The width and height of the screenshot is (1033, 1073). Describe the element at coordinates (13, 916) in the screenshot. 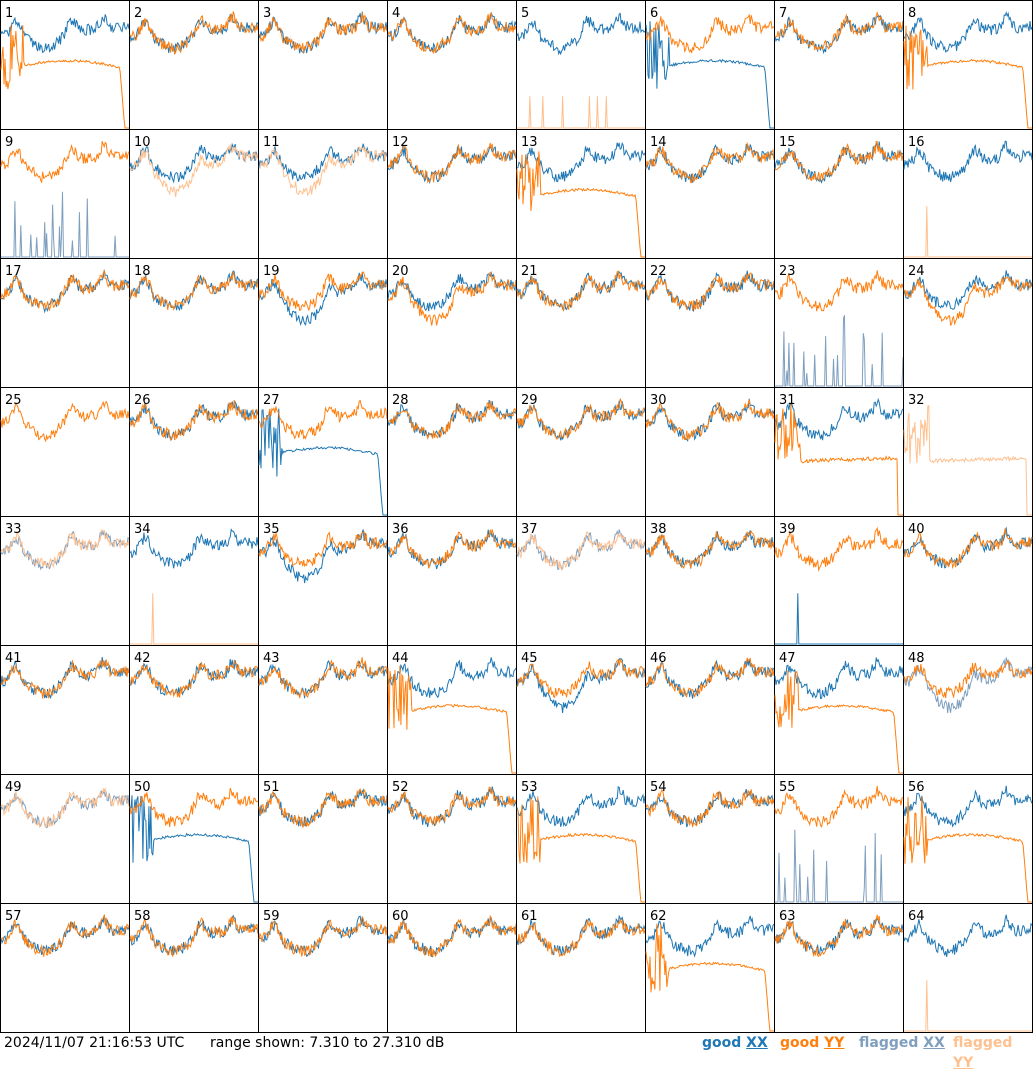

I see `panel-label: 57` at that location.